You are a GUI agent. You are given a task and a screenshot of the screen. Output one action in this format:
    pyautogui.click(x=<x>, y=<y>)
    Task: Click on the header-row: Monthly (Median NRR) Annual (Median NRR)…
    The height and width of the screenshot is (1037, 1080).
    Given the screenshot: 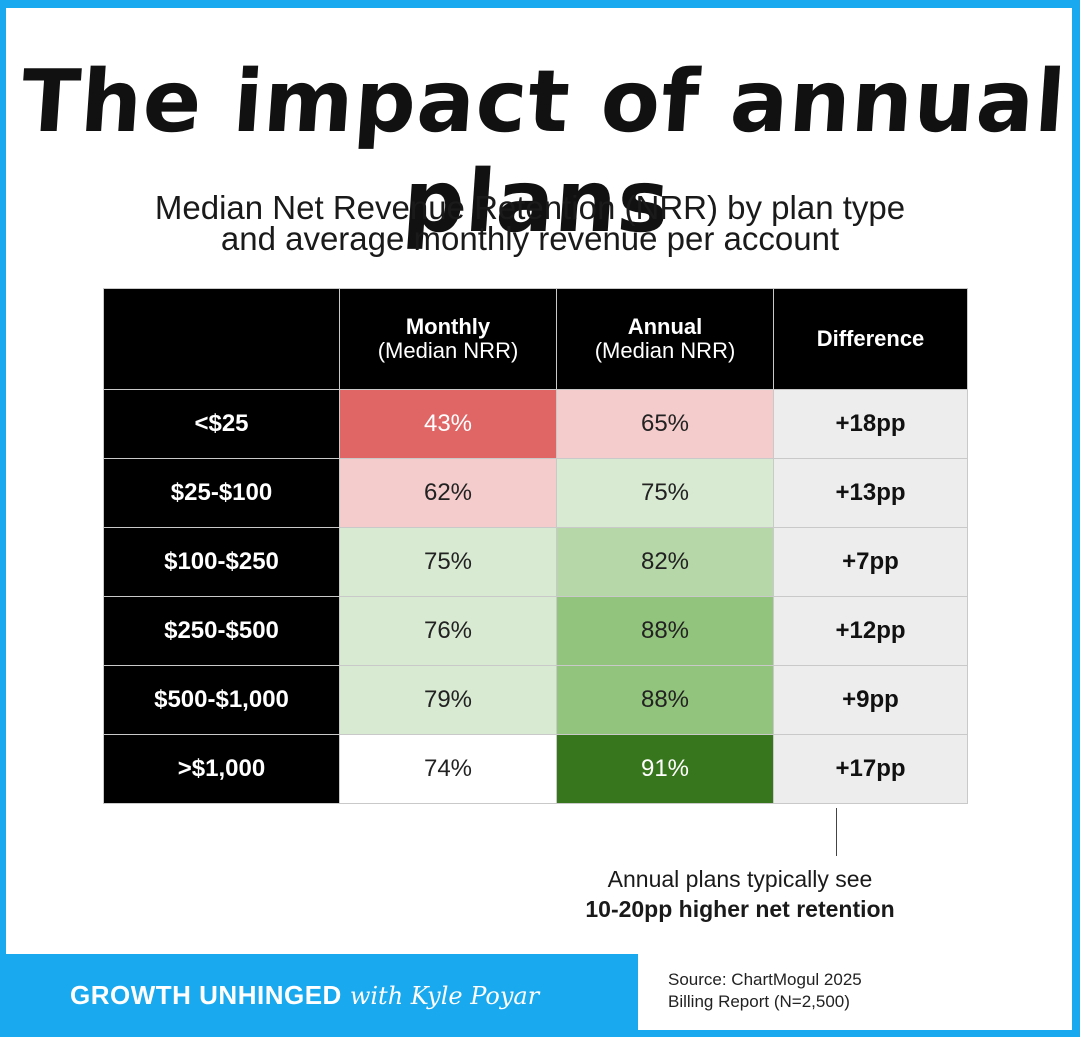 What is the action you would take?
    pyautogui.click(x=535, y=339)
    